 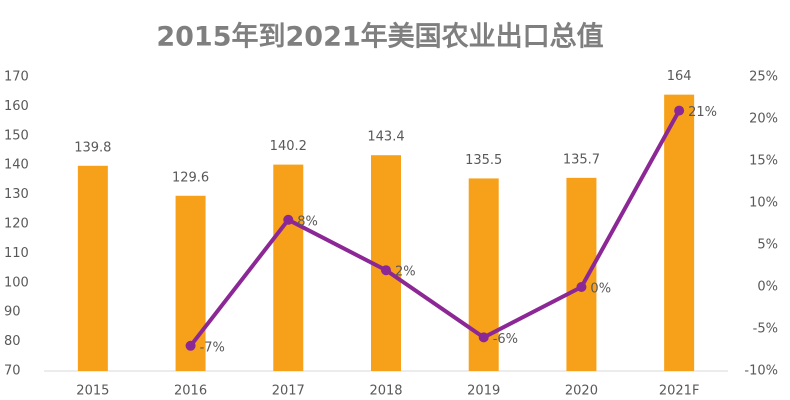 I want to click on x-tick-label: 2018, so click(x=385, y=391).